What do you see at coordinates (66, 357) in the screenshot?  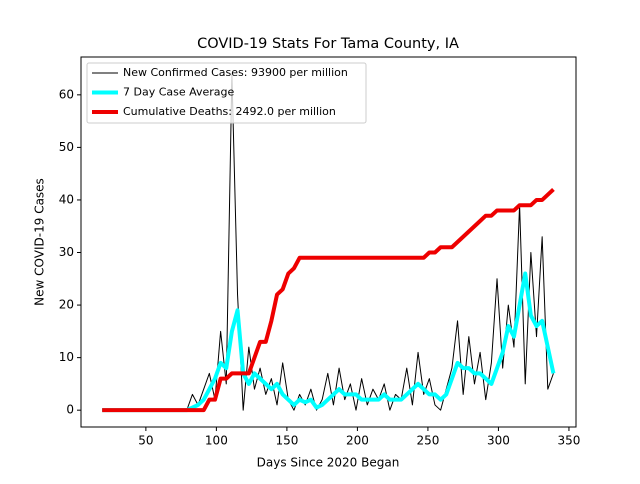 I see `y-tick-label: 10` at bounding box center [66, 357].